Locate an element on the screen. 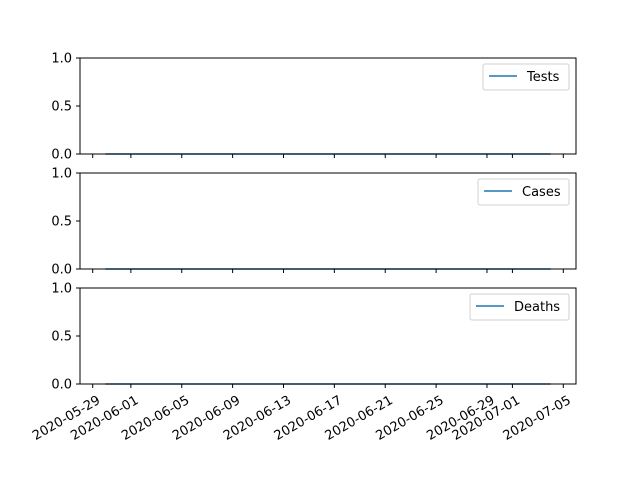 This screenshot has width=640, height=480. tests-legend: Tests is located at coordinates (526, 77).